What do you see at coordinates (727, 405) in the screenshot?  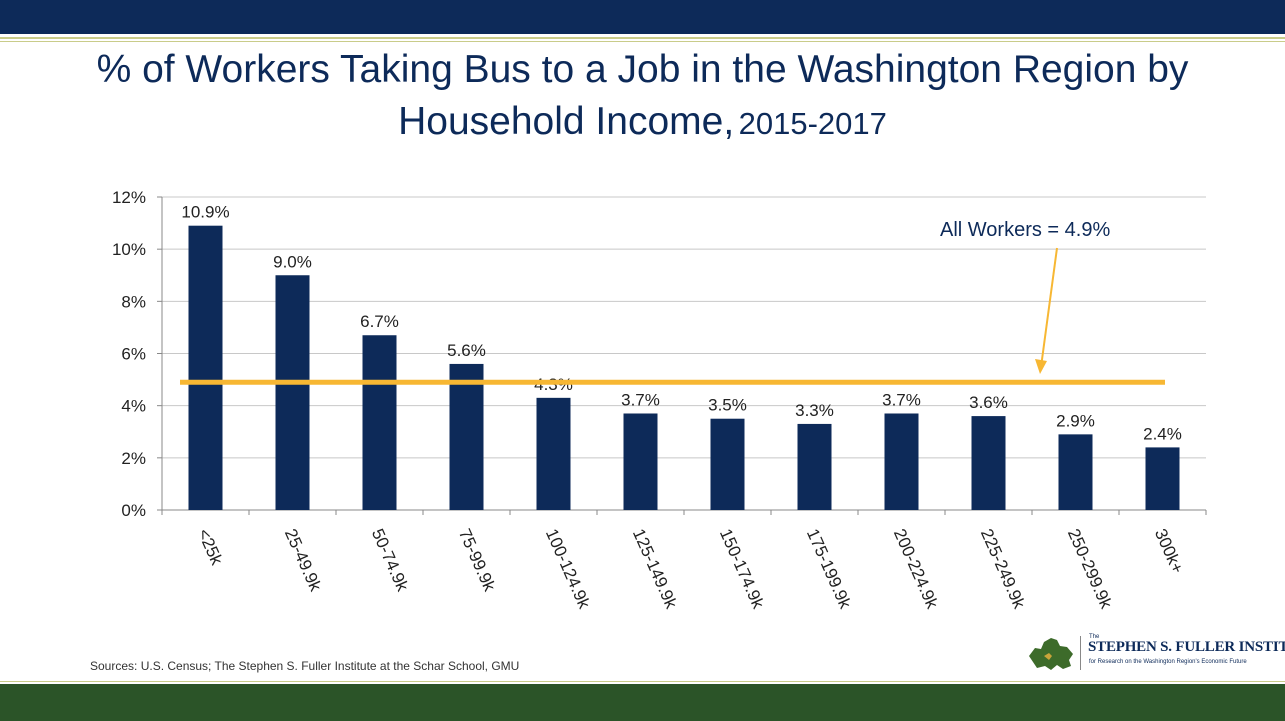 I see `value-label: 3.5%` at bounding box center [727, 405].